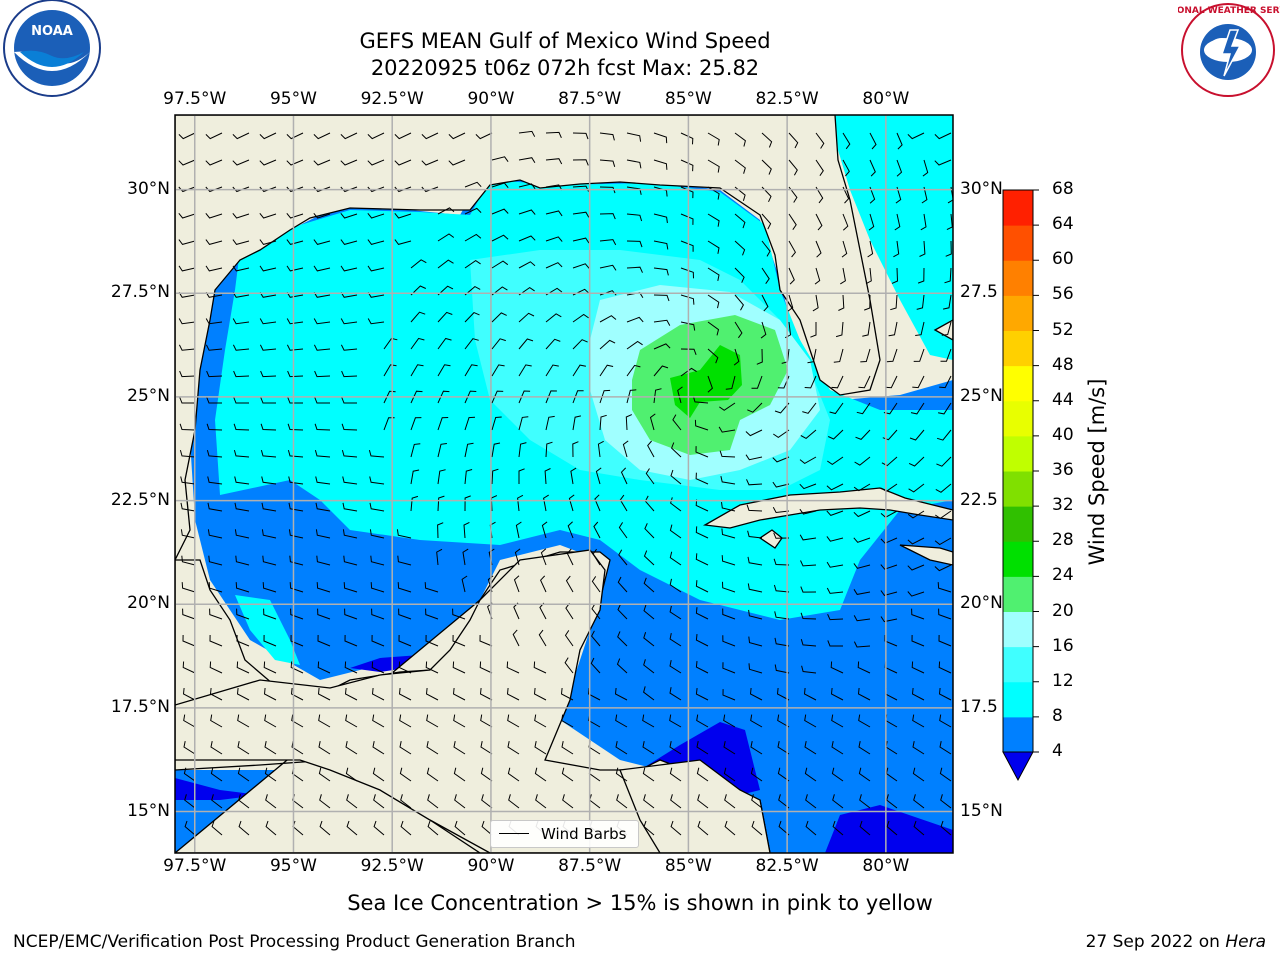 The height and width of the screenshot is (960, 1280). I want to click on under-4-region, so click(217, 789).